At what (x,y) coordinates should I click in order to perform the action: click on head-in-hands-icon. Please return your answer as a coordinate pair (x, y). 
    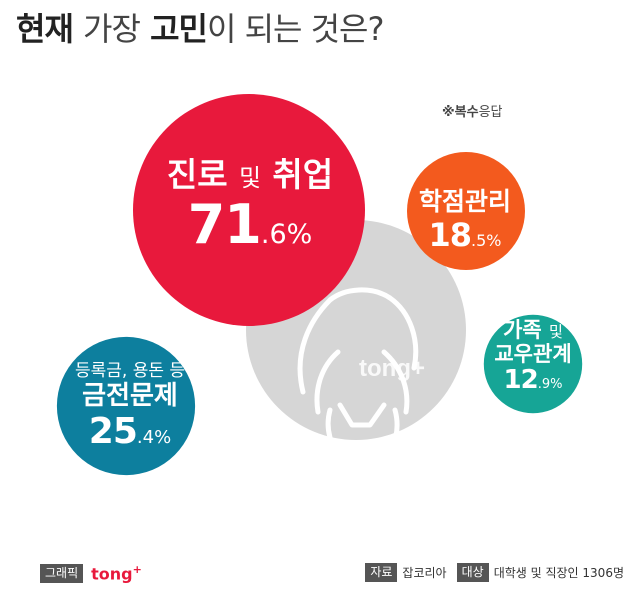
    Looking at the image, I should click on (358, 376).